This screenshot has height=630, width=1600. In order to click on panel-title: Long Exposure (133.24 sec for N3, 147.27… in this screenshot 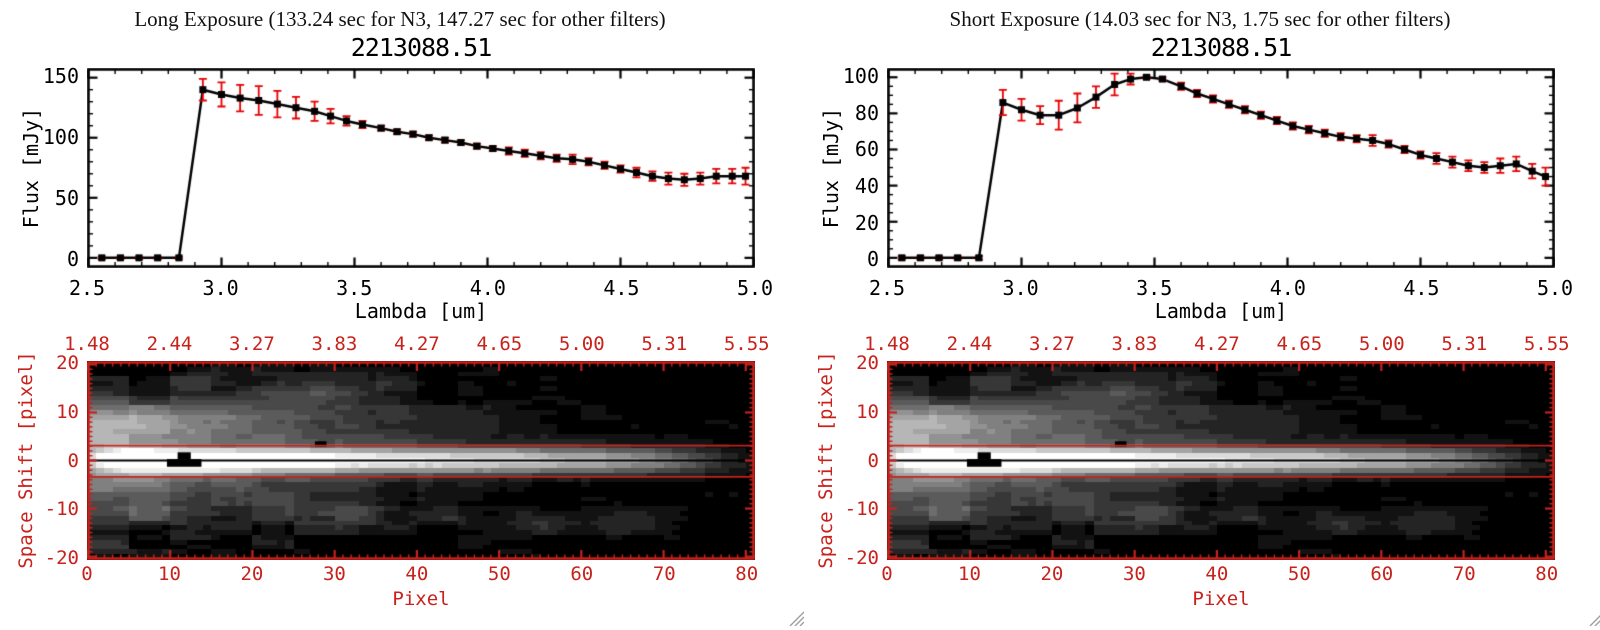, I will do `click(400, 19)`.